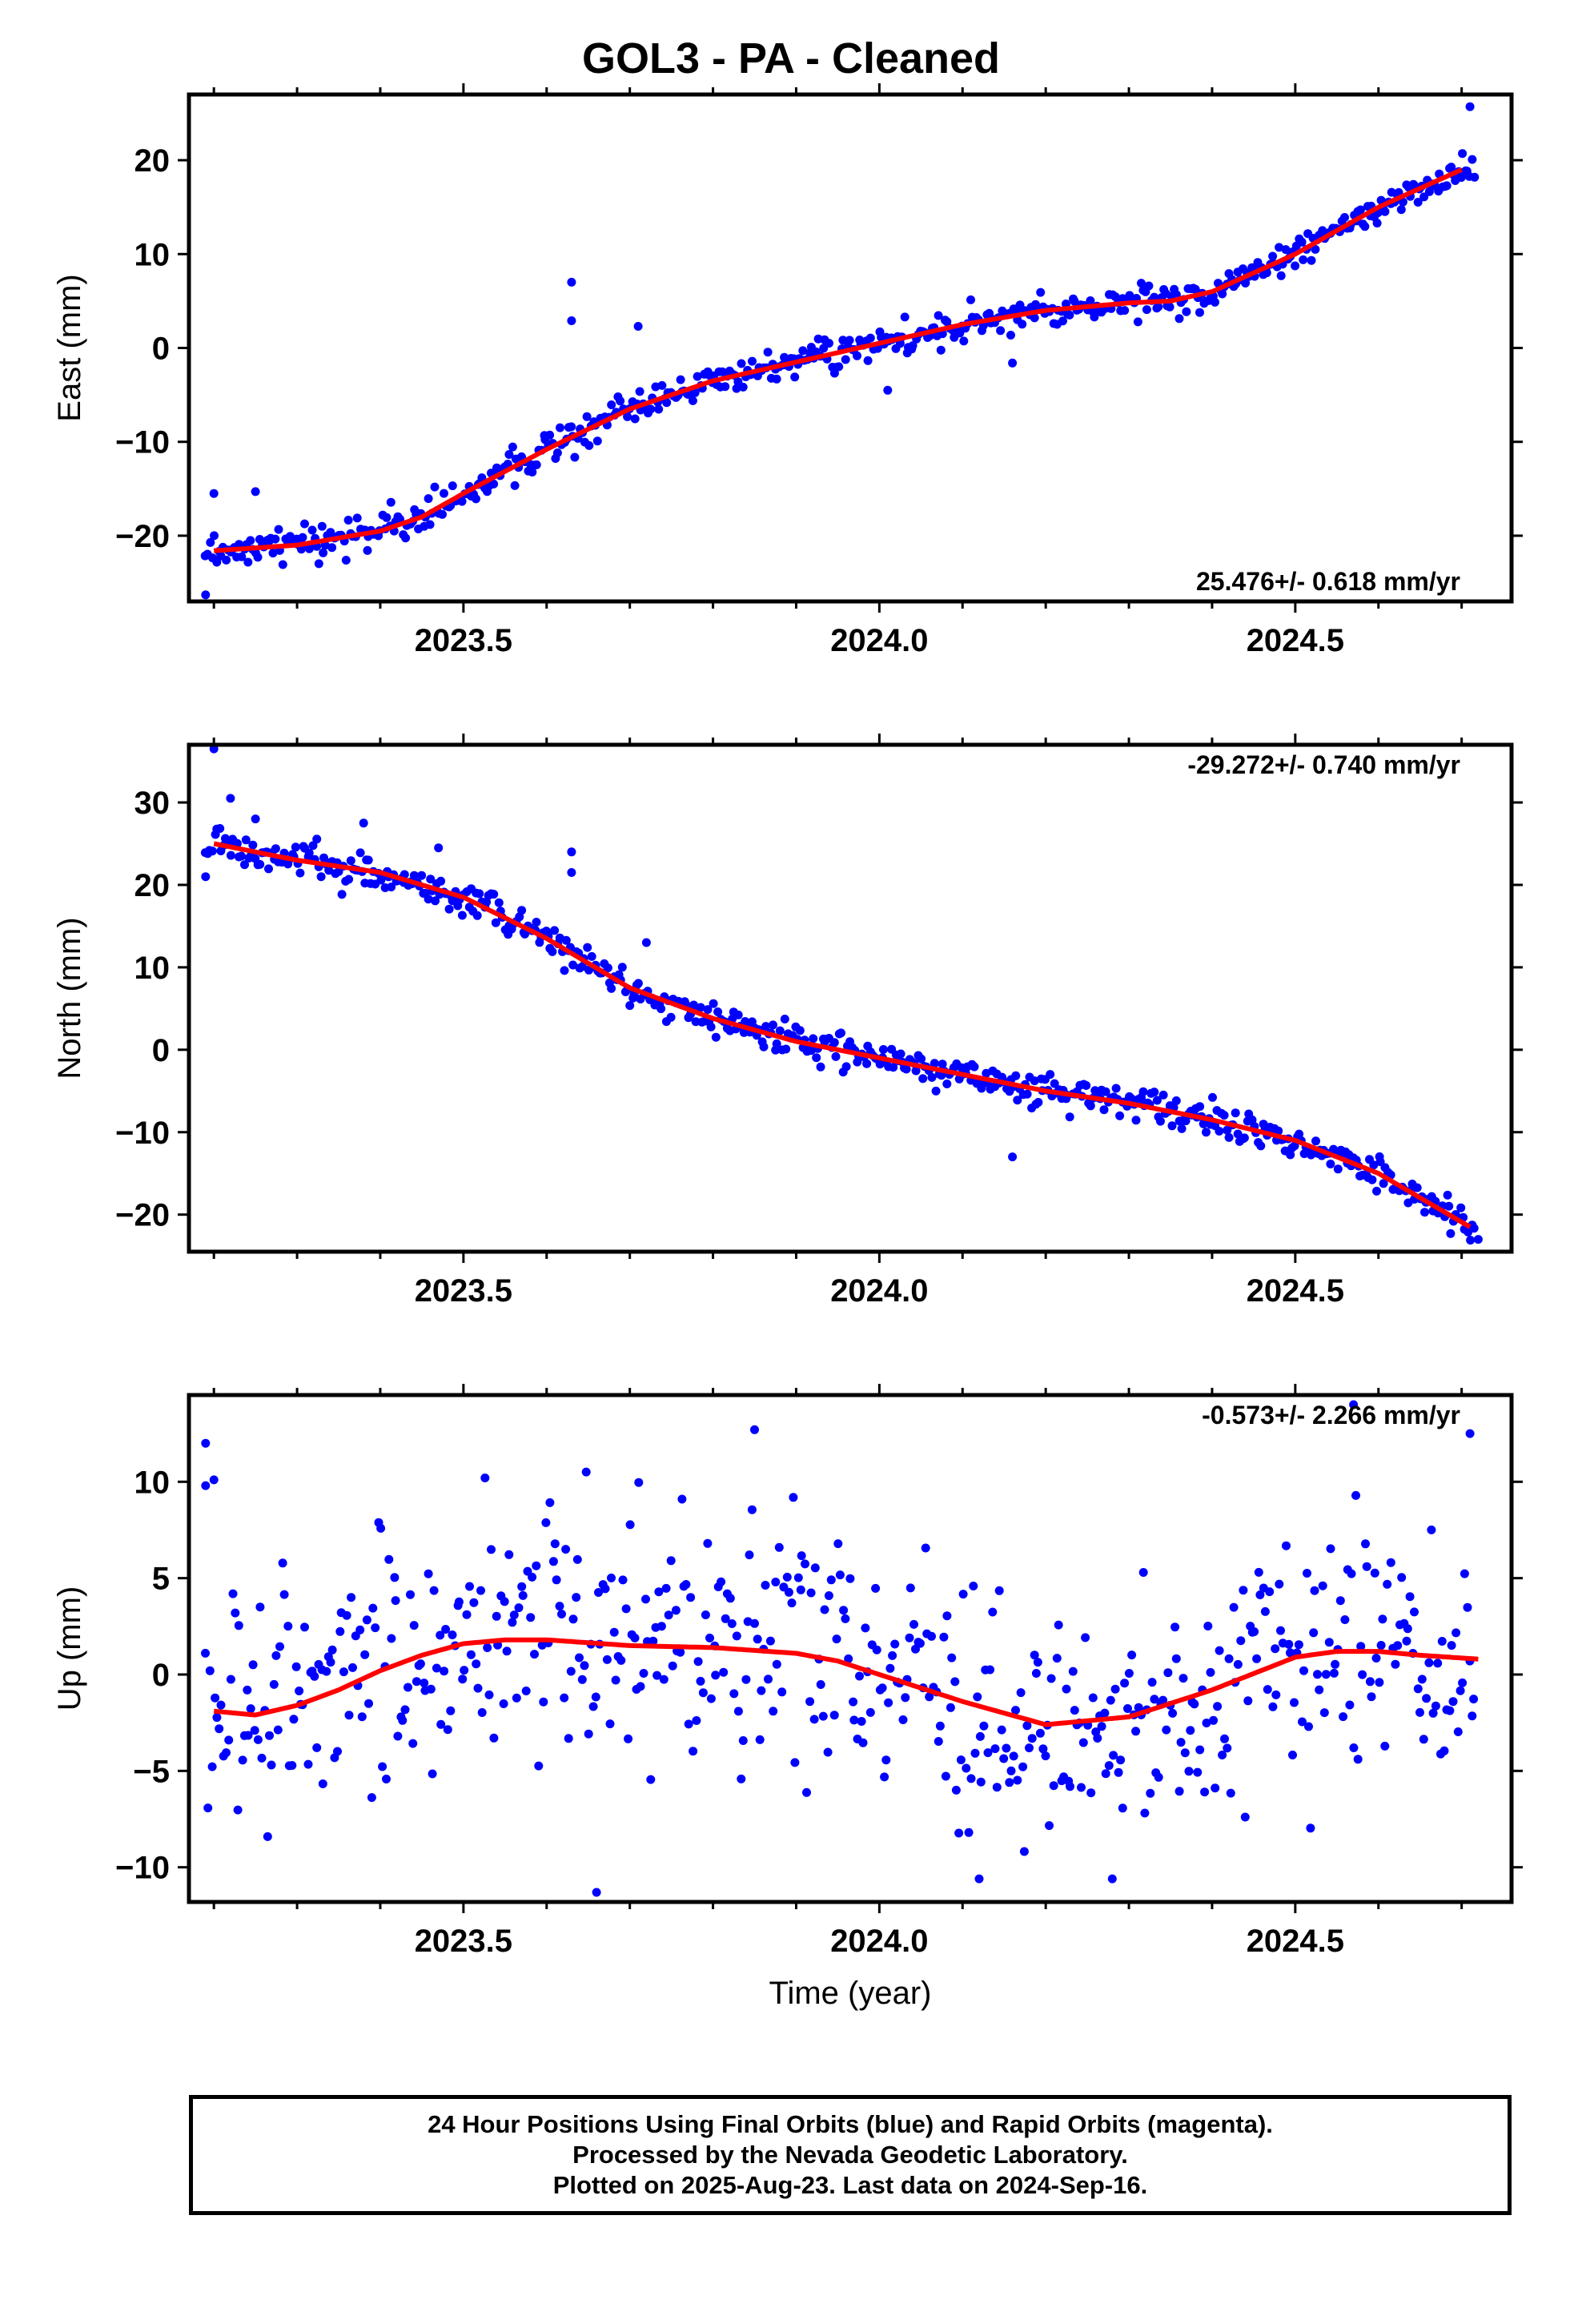  Describe the element at coordinates (850, 1994) in the screenshot. I see `x-axis-title: Time (year)` at that location.